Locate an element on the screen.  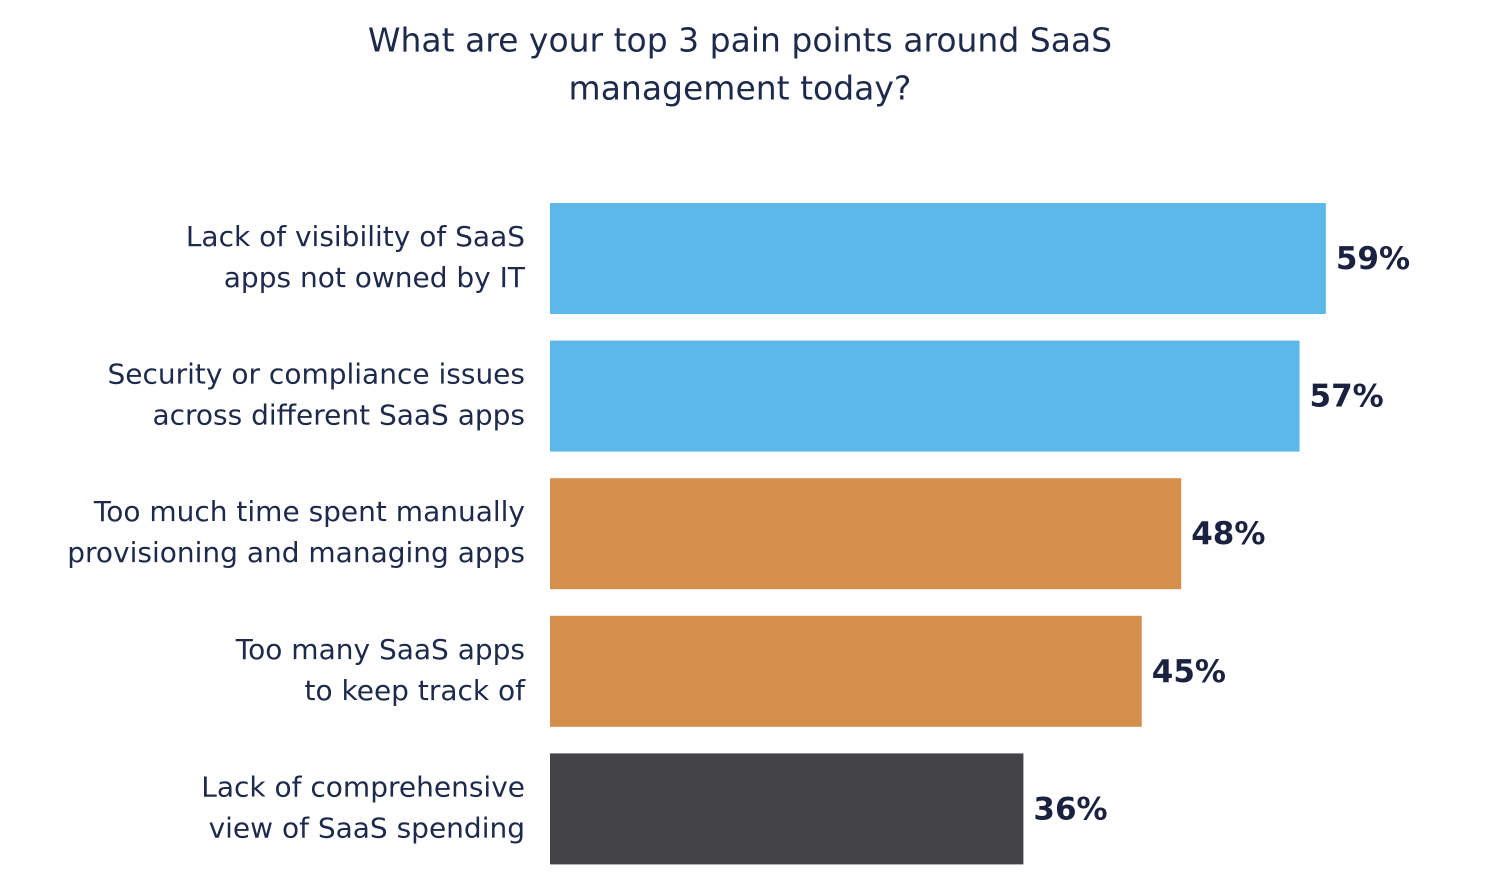
category-label: apps not owned by IT is located at coordinates (375, 277).